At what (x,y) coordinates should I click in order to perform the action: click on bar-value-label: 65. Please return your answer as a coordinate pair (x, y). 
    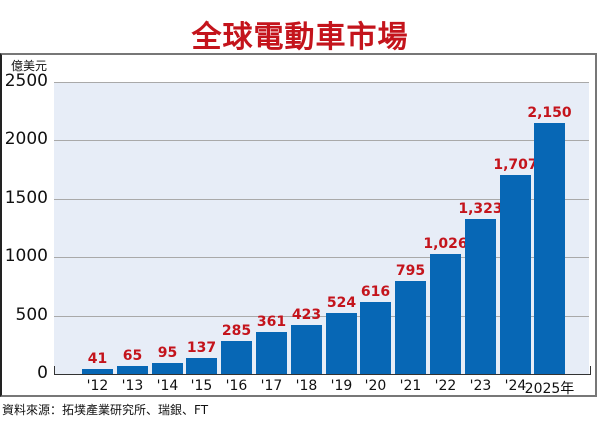
    Looking at the image, I should click on (132, 356).